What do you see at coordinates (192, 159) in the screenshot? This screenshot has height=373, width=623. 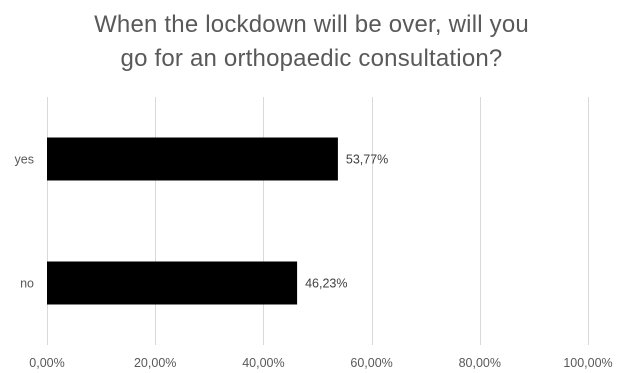 I see `bar-yes` at bounding box center [192, 159].